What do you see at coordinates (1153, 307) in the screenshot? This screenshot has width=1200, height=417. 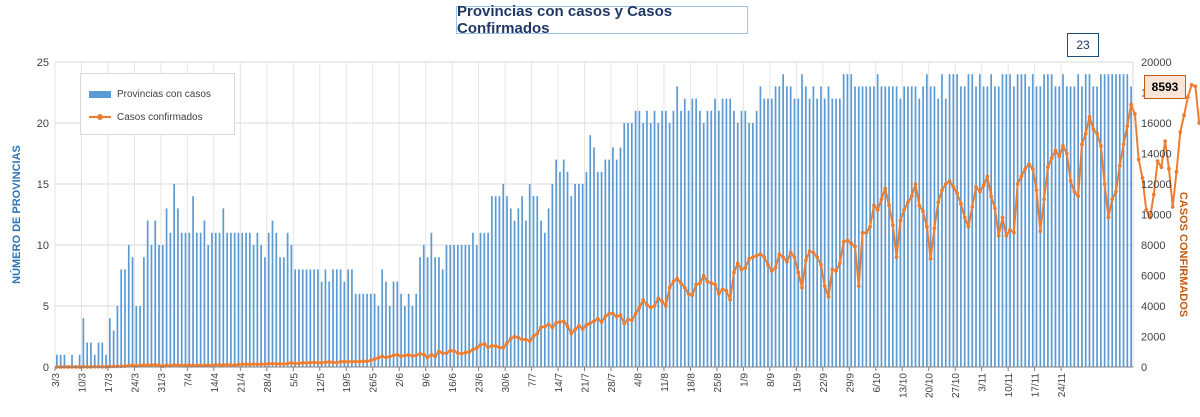 I see `y-right-tick-label: 4000` at bounding box center [1153, 307].